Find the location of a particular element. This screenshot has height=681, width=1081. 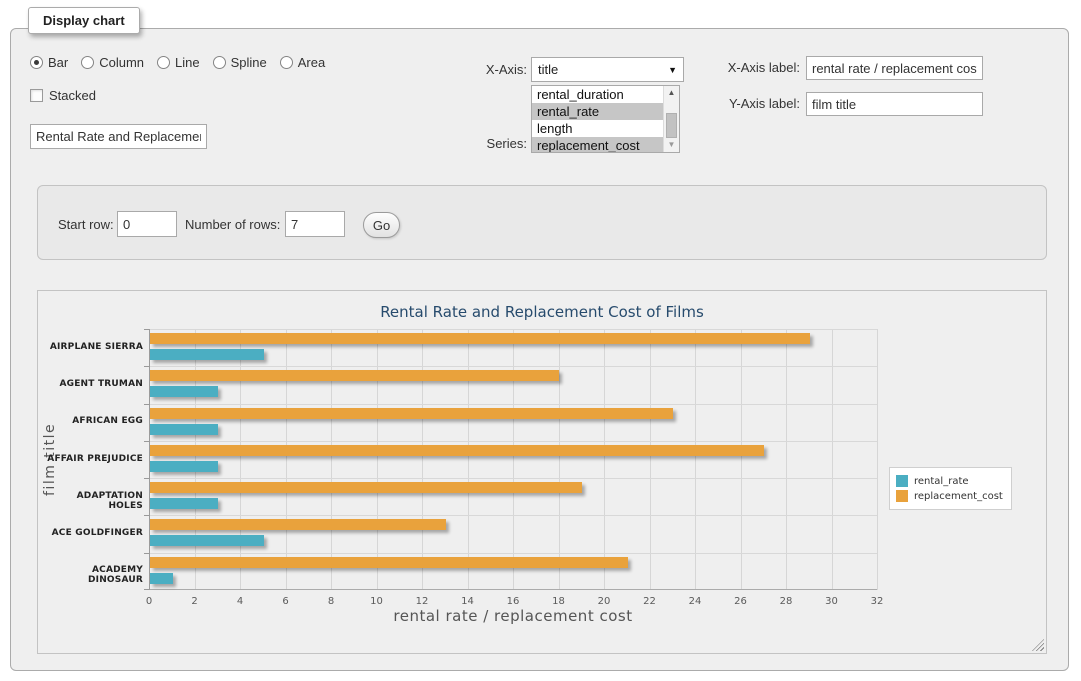

y-axis-label-input is located at coordinates (894, 104).